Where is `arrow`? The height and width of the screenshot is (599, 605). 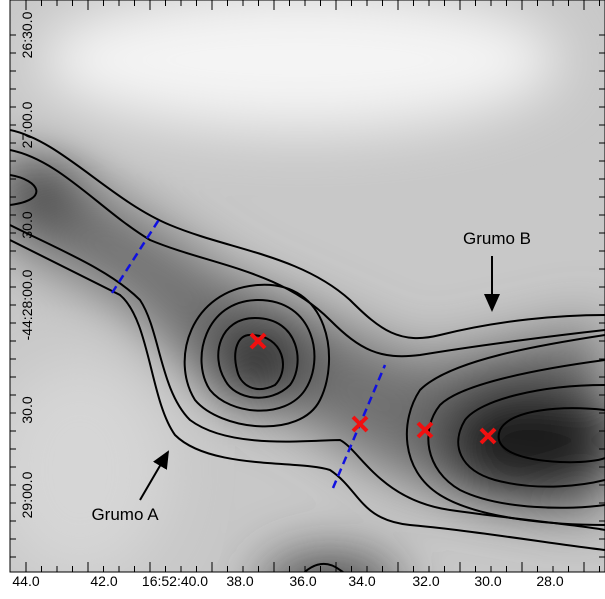
arrow is located at coordinates (154, 475).